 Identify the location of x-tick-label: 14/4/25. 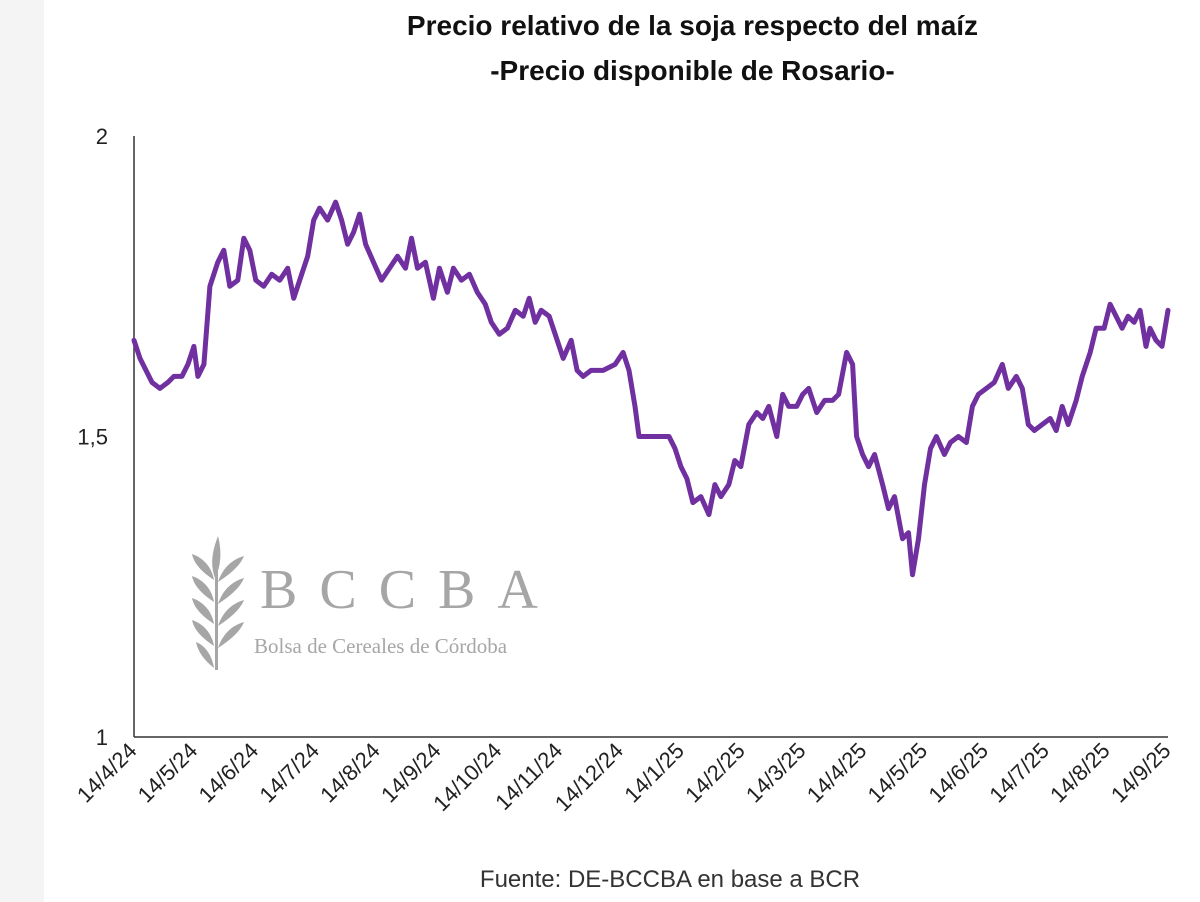
(837, 773).